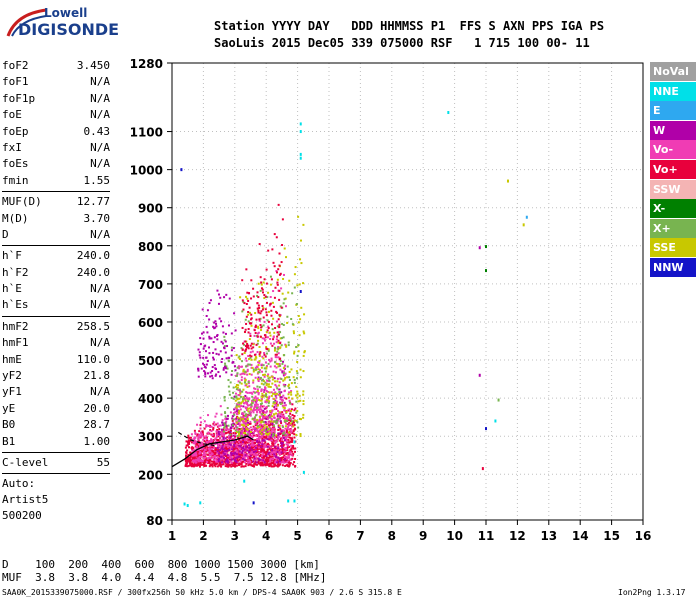 The width and height of the screenshot is (700, 600). Describe the element at coordinates (56, 256) in the screenshot. I see `param-row: h`F 240.0` at that location.